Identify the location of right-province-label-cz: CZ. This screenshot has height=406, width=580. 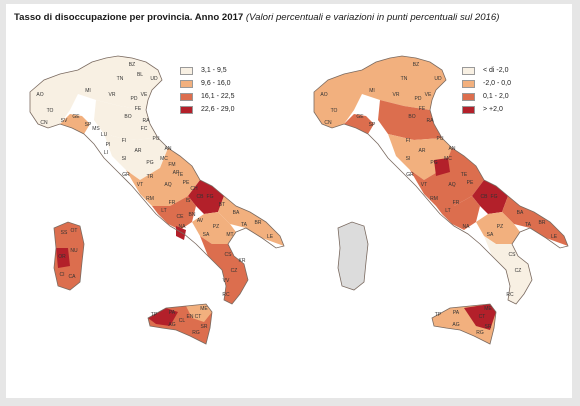
(518, 271).